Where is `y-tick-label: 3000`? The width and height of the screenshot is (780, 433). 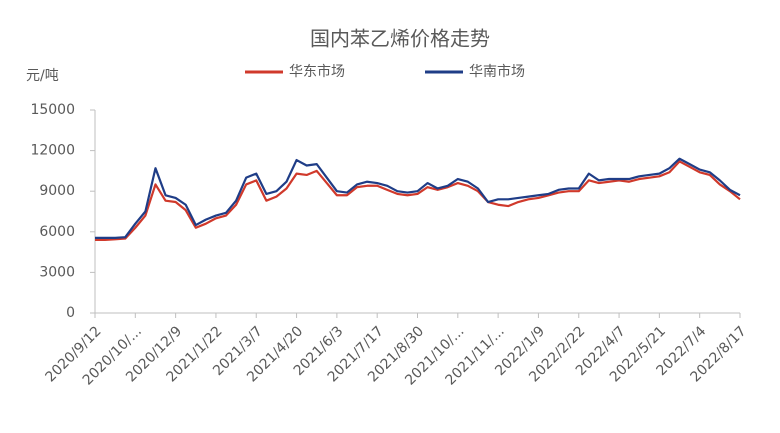
y-tick-label: 3000 is located at coordinates (57, 272).